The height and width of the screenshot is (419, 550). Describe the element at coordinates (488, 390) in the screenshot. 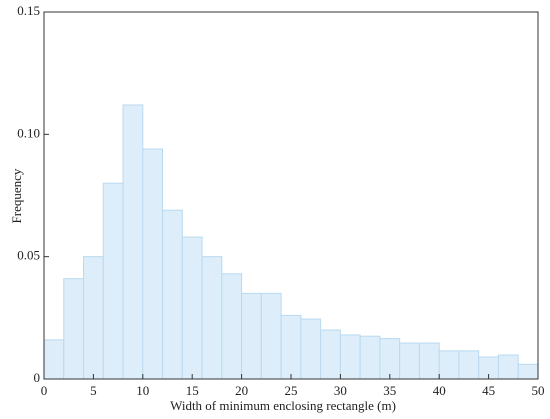

I see `x-tick-label: 45` at that location.